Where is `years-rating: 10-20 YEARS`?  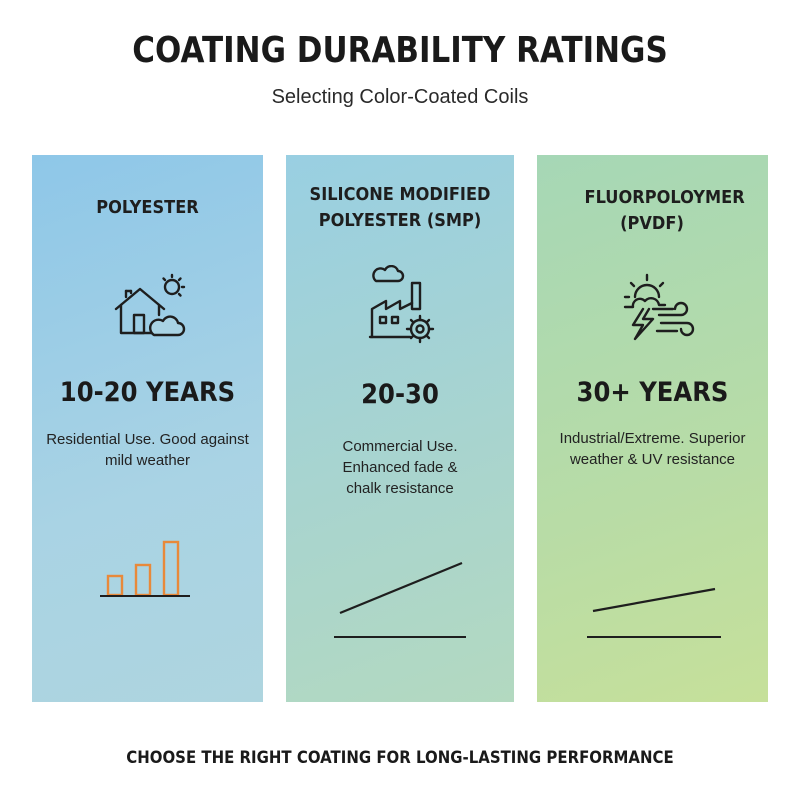 years-rating: 10-20 YEARS is located at coordinates (147, 392).